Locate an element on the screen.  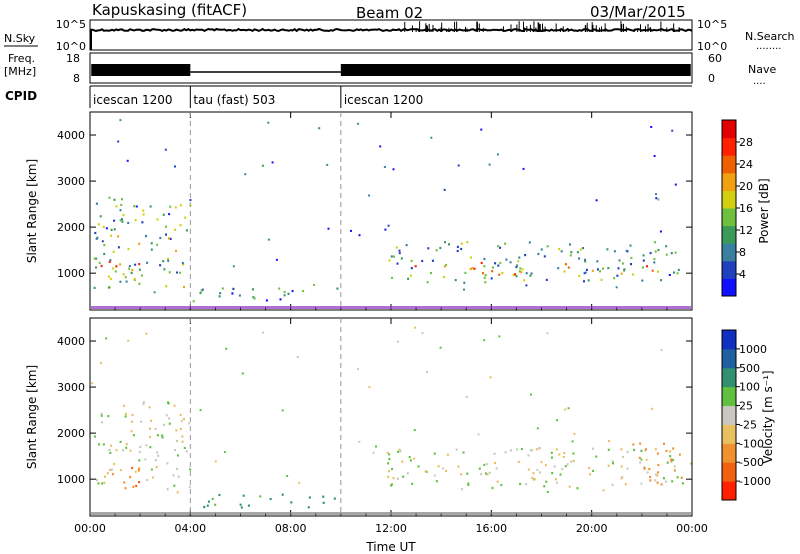
x-tick-label: 20:00 is located at coordinates (592, 528).